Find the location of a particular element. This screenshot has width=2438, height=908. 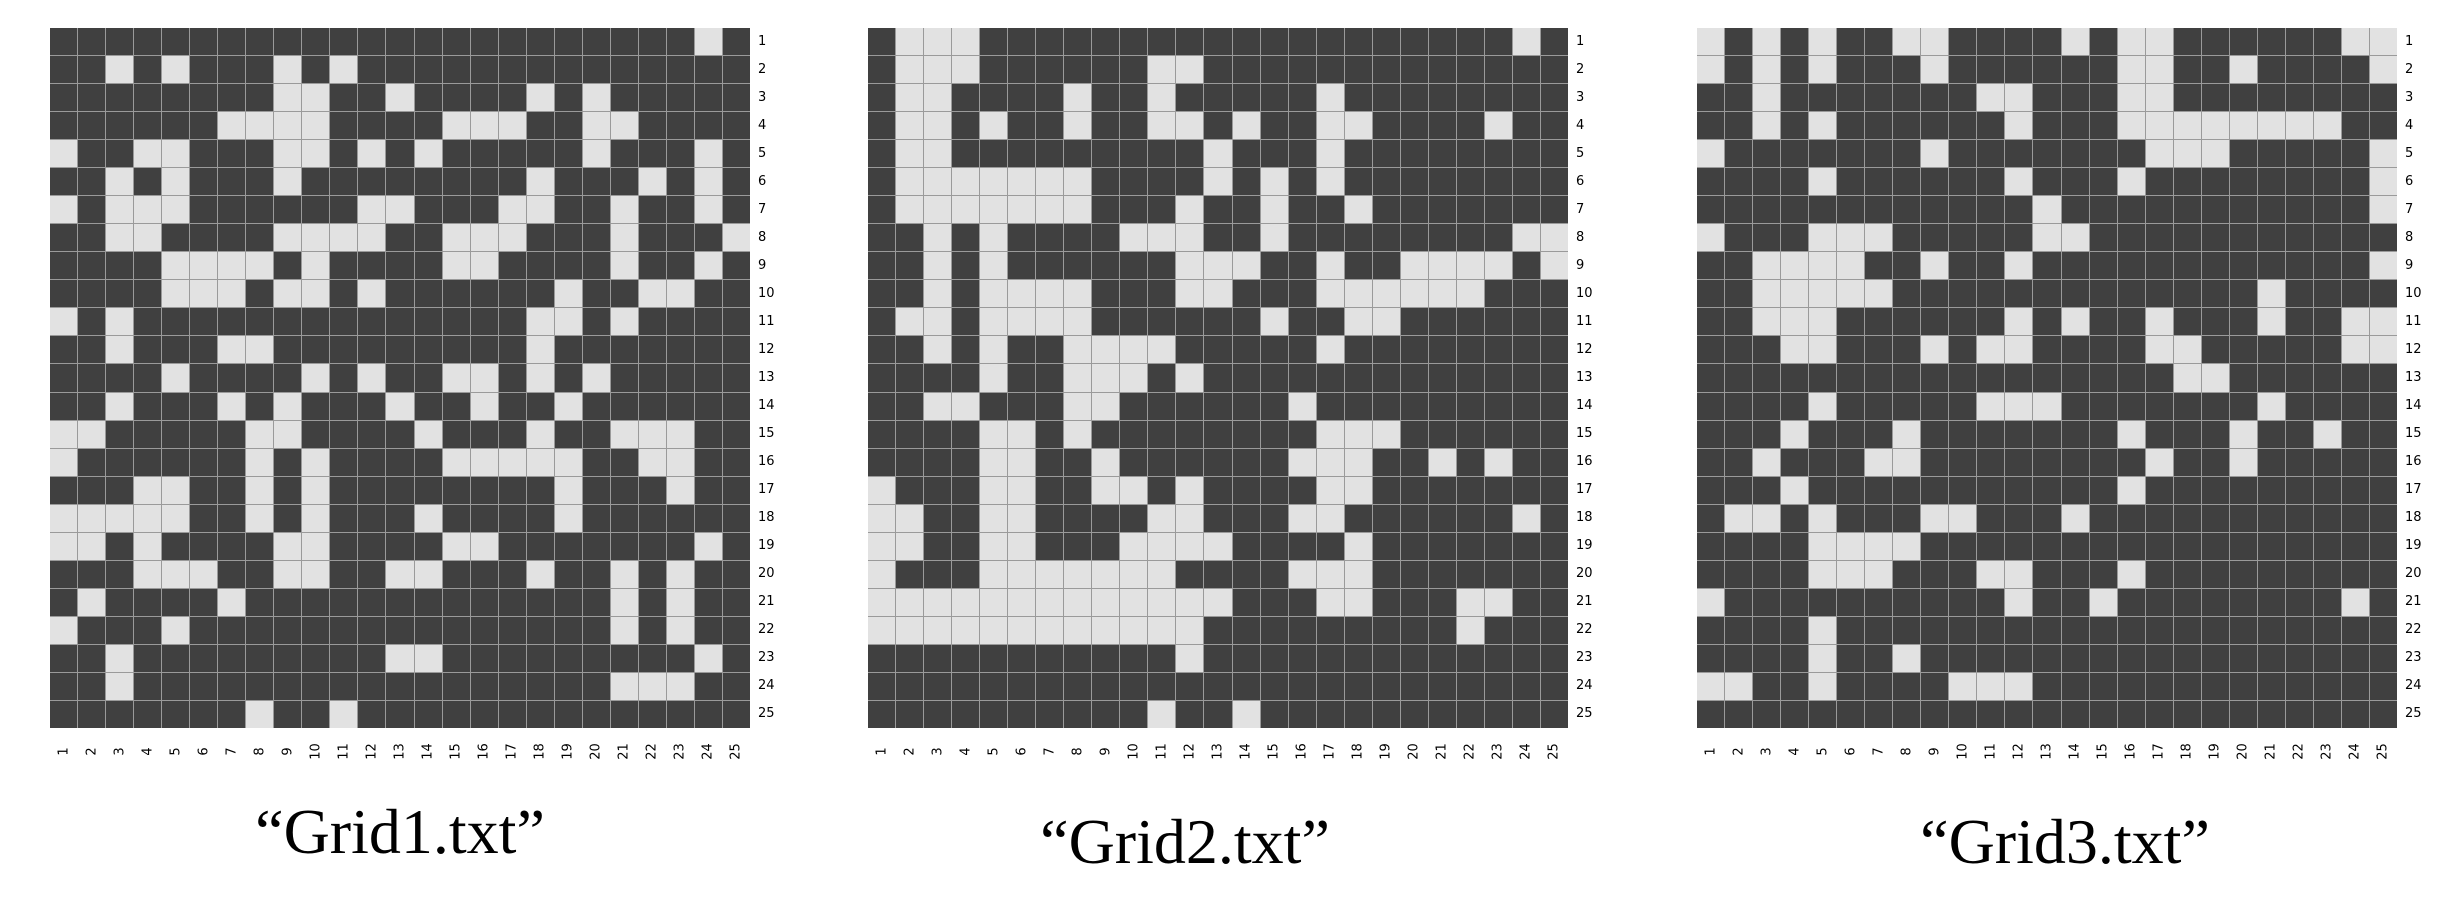

row-label: 8 is located at coordinates (2409, 237).